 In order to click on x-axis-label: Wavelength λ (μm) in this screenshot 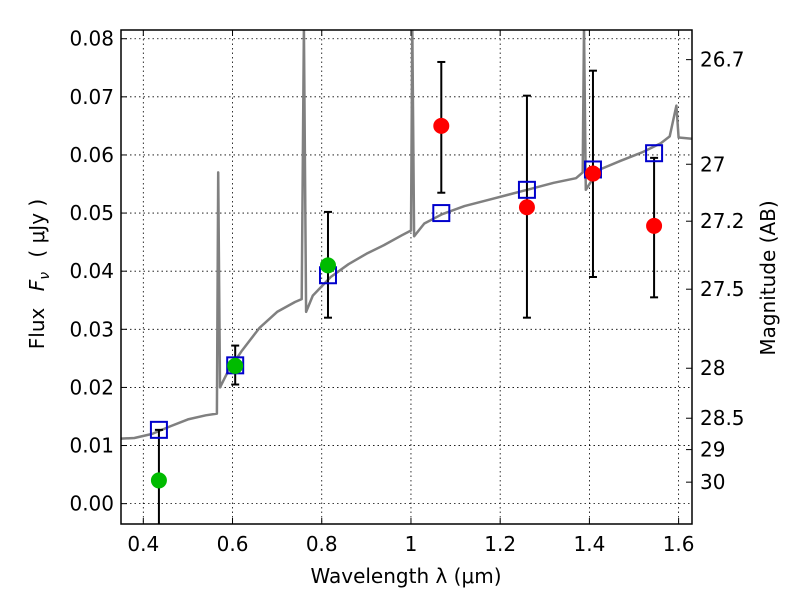, I will do `click(405, 576)`.